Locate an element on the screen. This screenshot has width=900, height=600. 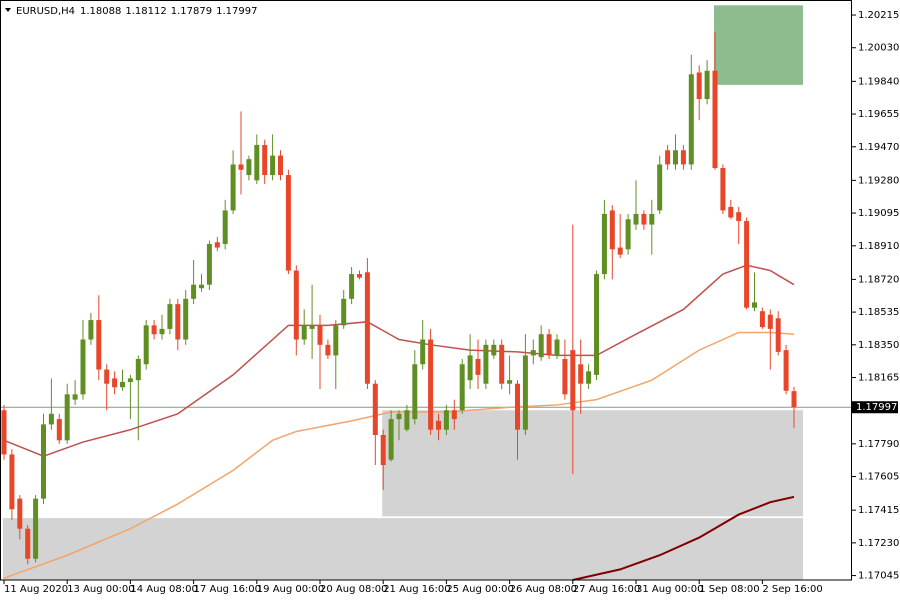
current-price-box is located at coordinates (875, 407).